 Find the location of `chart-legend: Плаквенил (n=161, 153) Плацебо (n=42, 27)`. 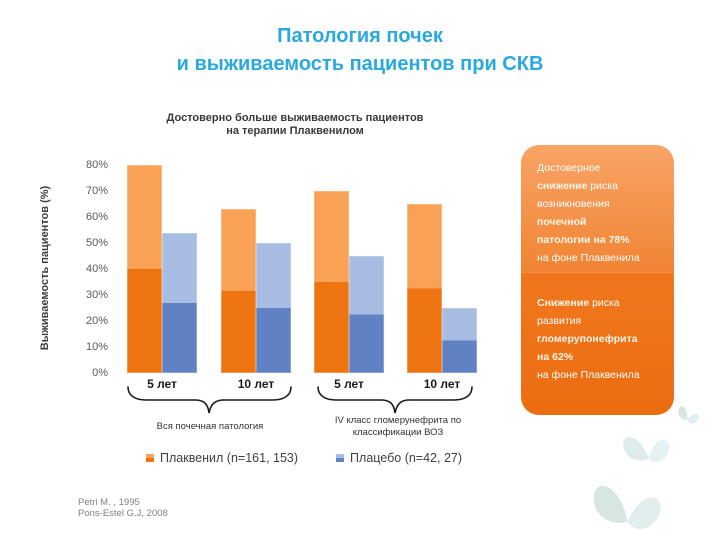

chart-legend: Плаквенил (n=161, 153) Плацебо (n=42, 27) is located at coordinates (304, 458).